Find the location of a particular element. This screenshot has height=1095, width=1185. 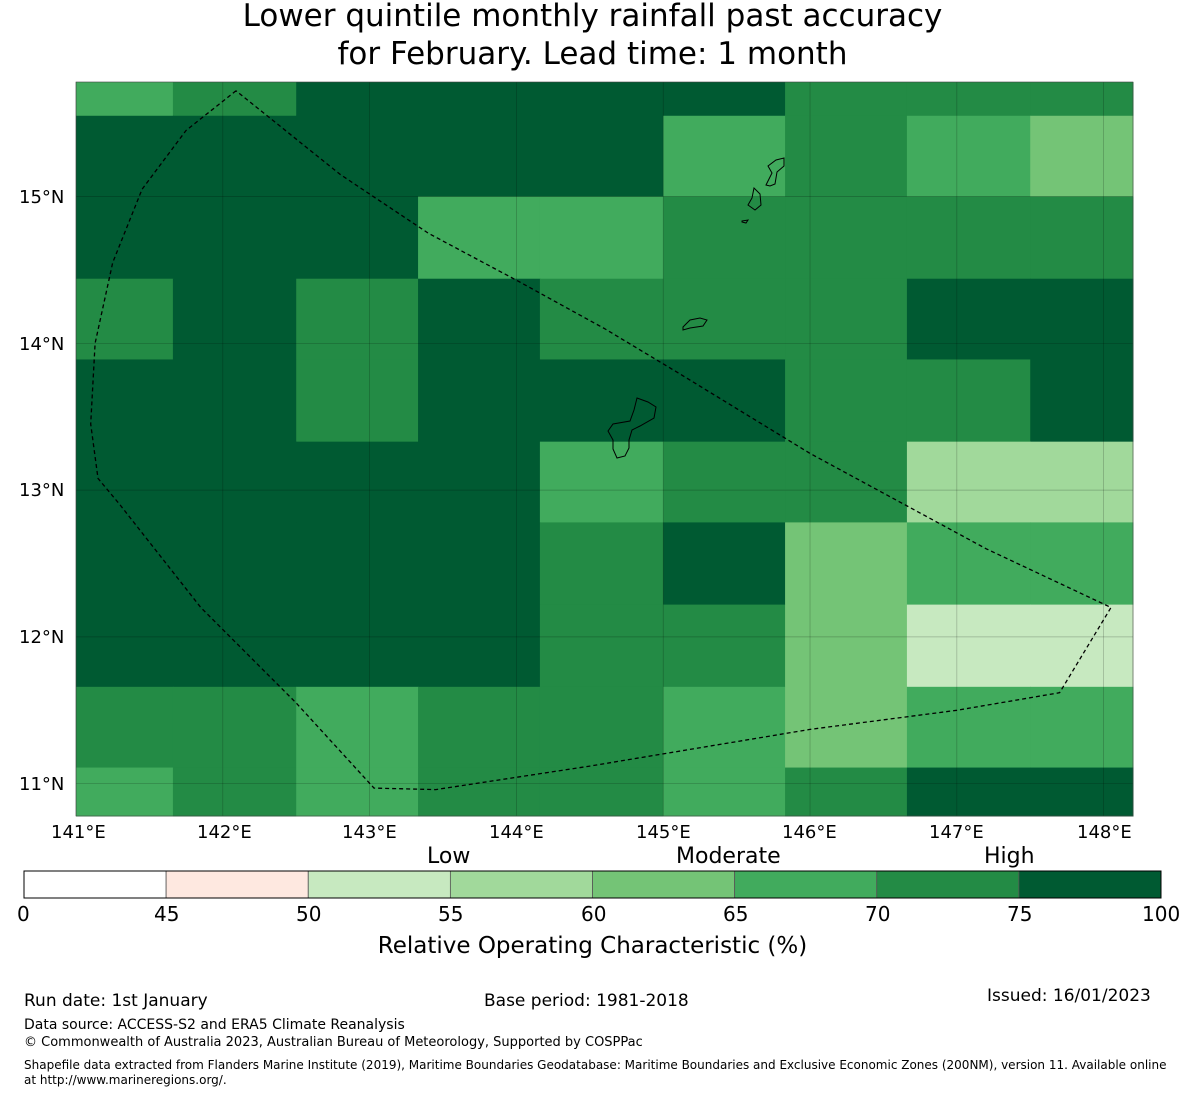

island-guam is located at coordinates (632, 428).